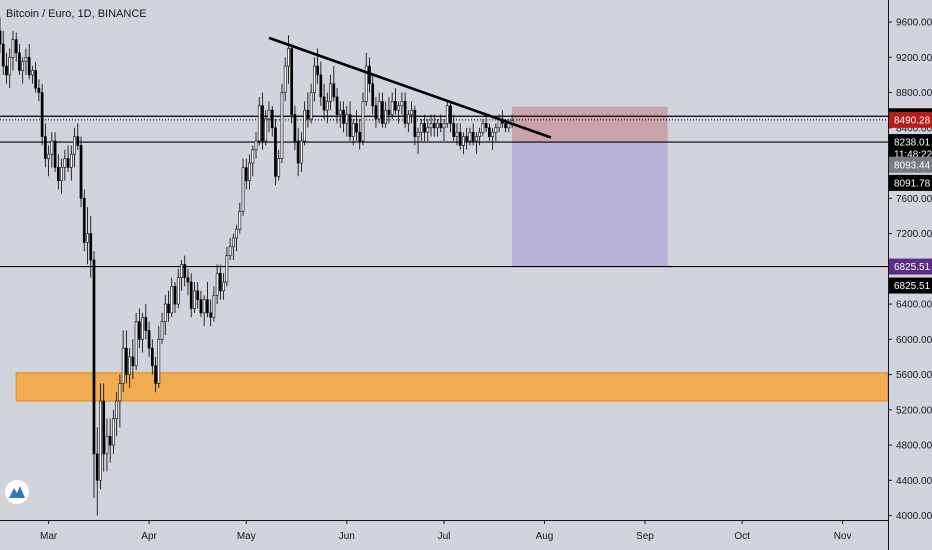 This screenshot has height=550, width=932. I want to click on price-tag: 8093.44, so click(910, 164).